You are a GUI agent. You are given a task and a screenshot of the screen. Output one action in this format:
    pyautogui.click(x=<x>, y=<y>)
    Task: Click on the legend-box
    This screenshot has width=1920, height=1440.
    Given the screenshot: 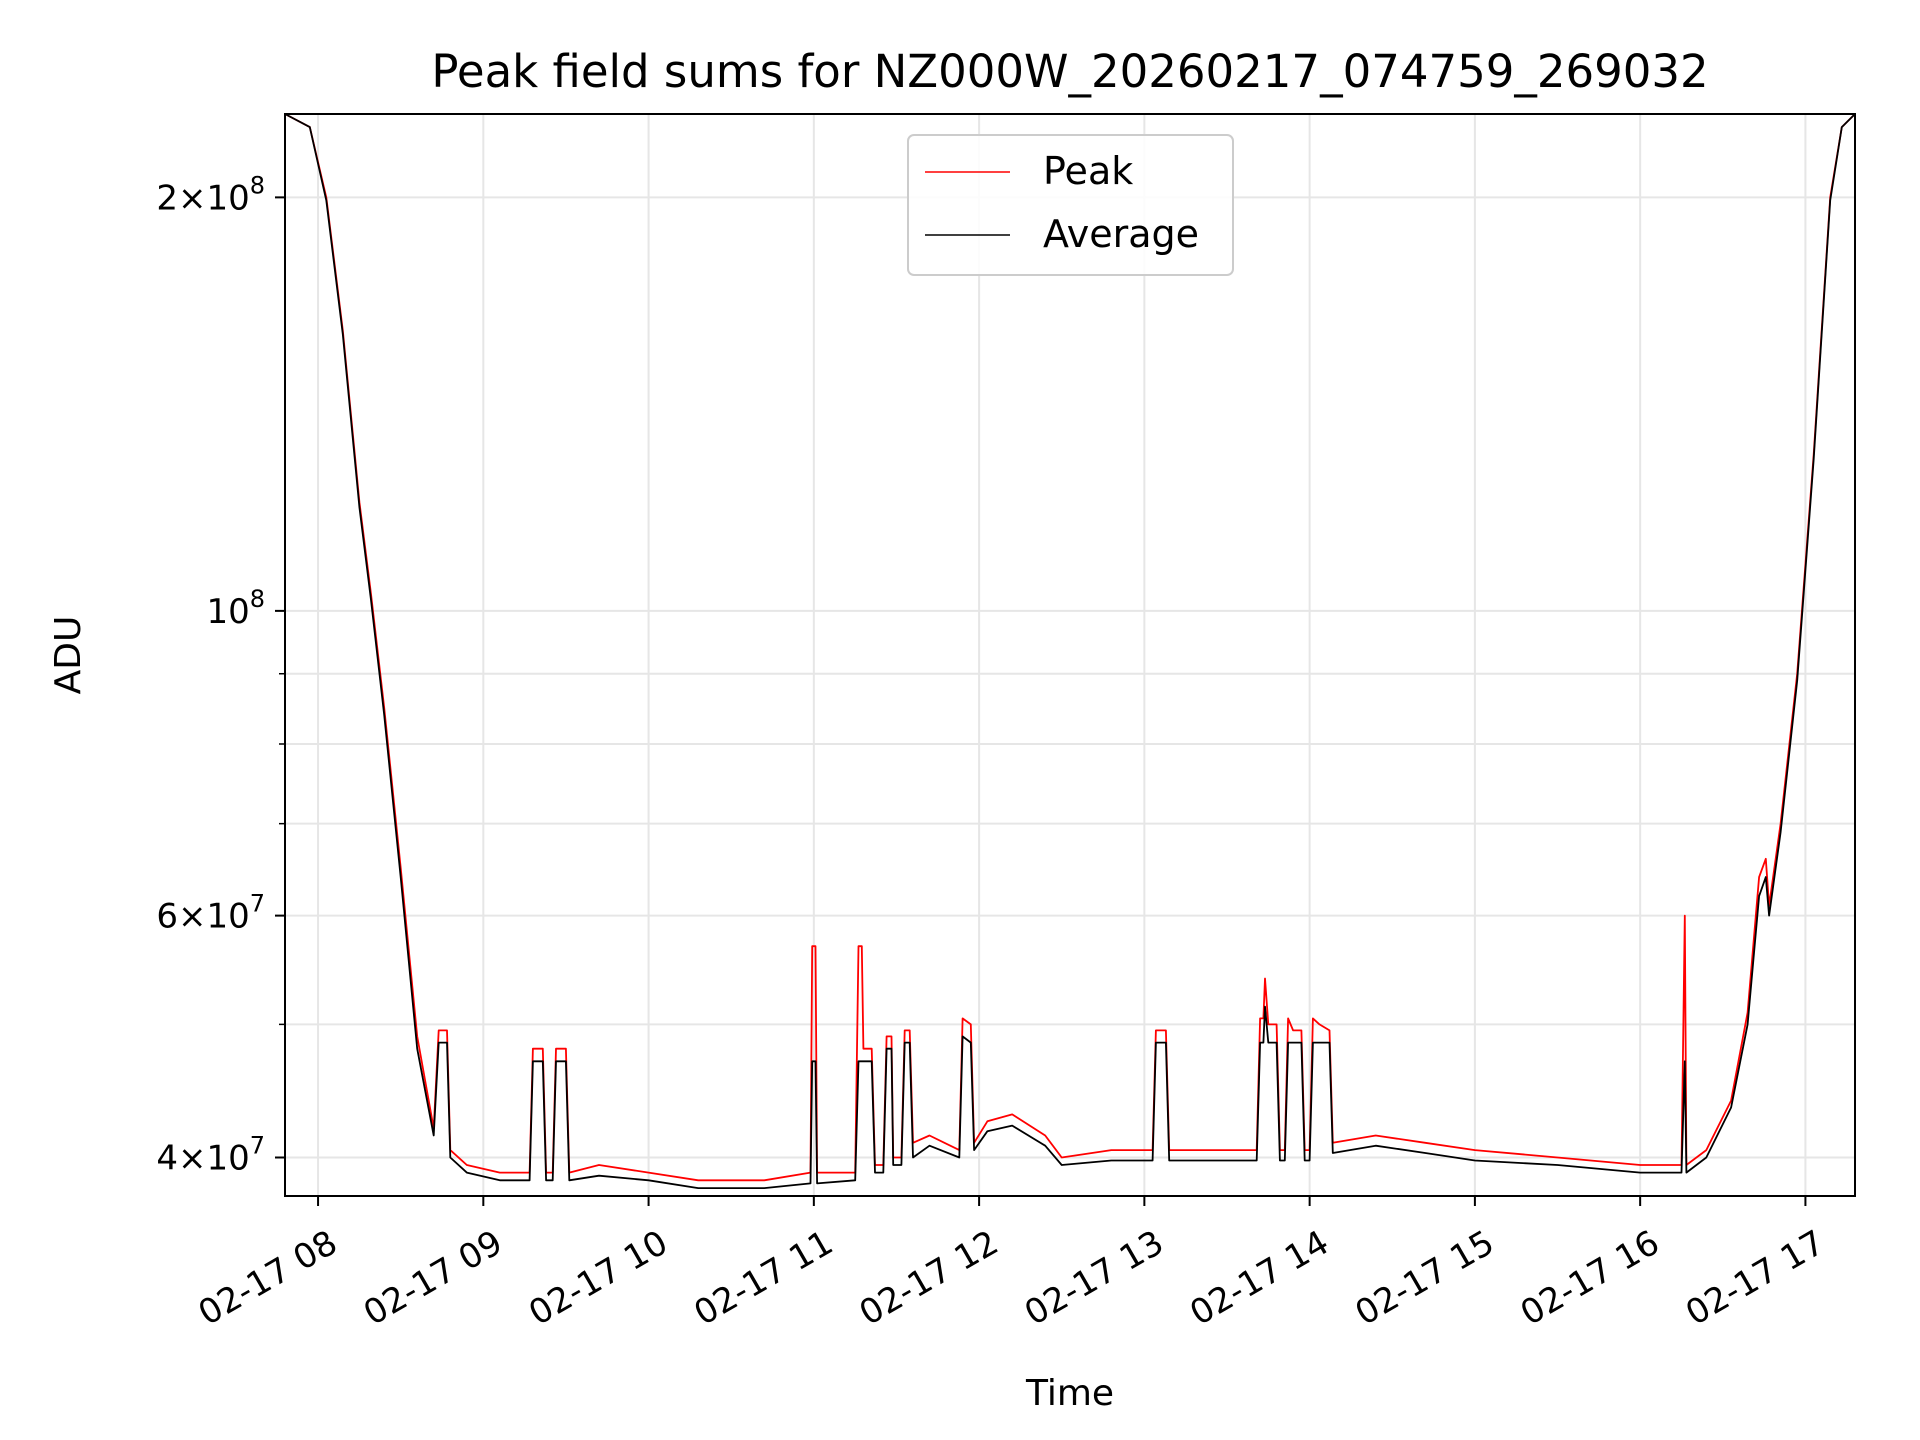 What is the action you would take?
    pyautogui.click(x=1070, y=205)
    